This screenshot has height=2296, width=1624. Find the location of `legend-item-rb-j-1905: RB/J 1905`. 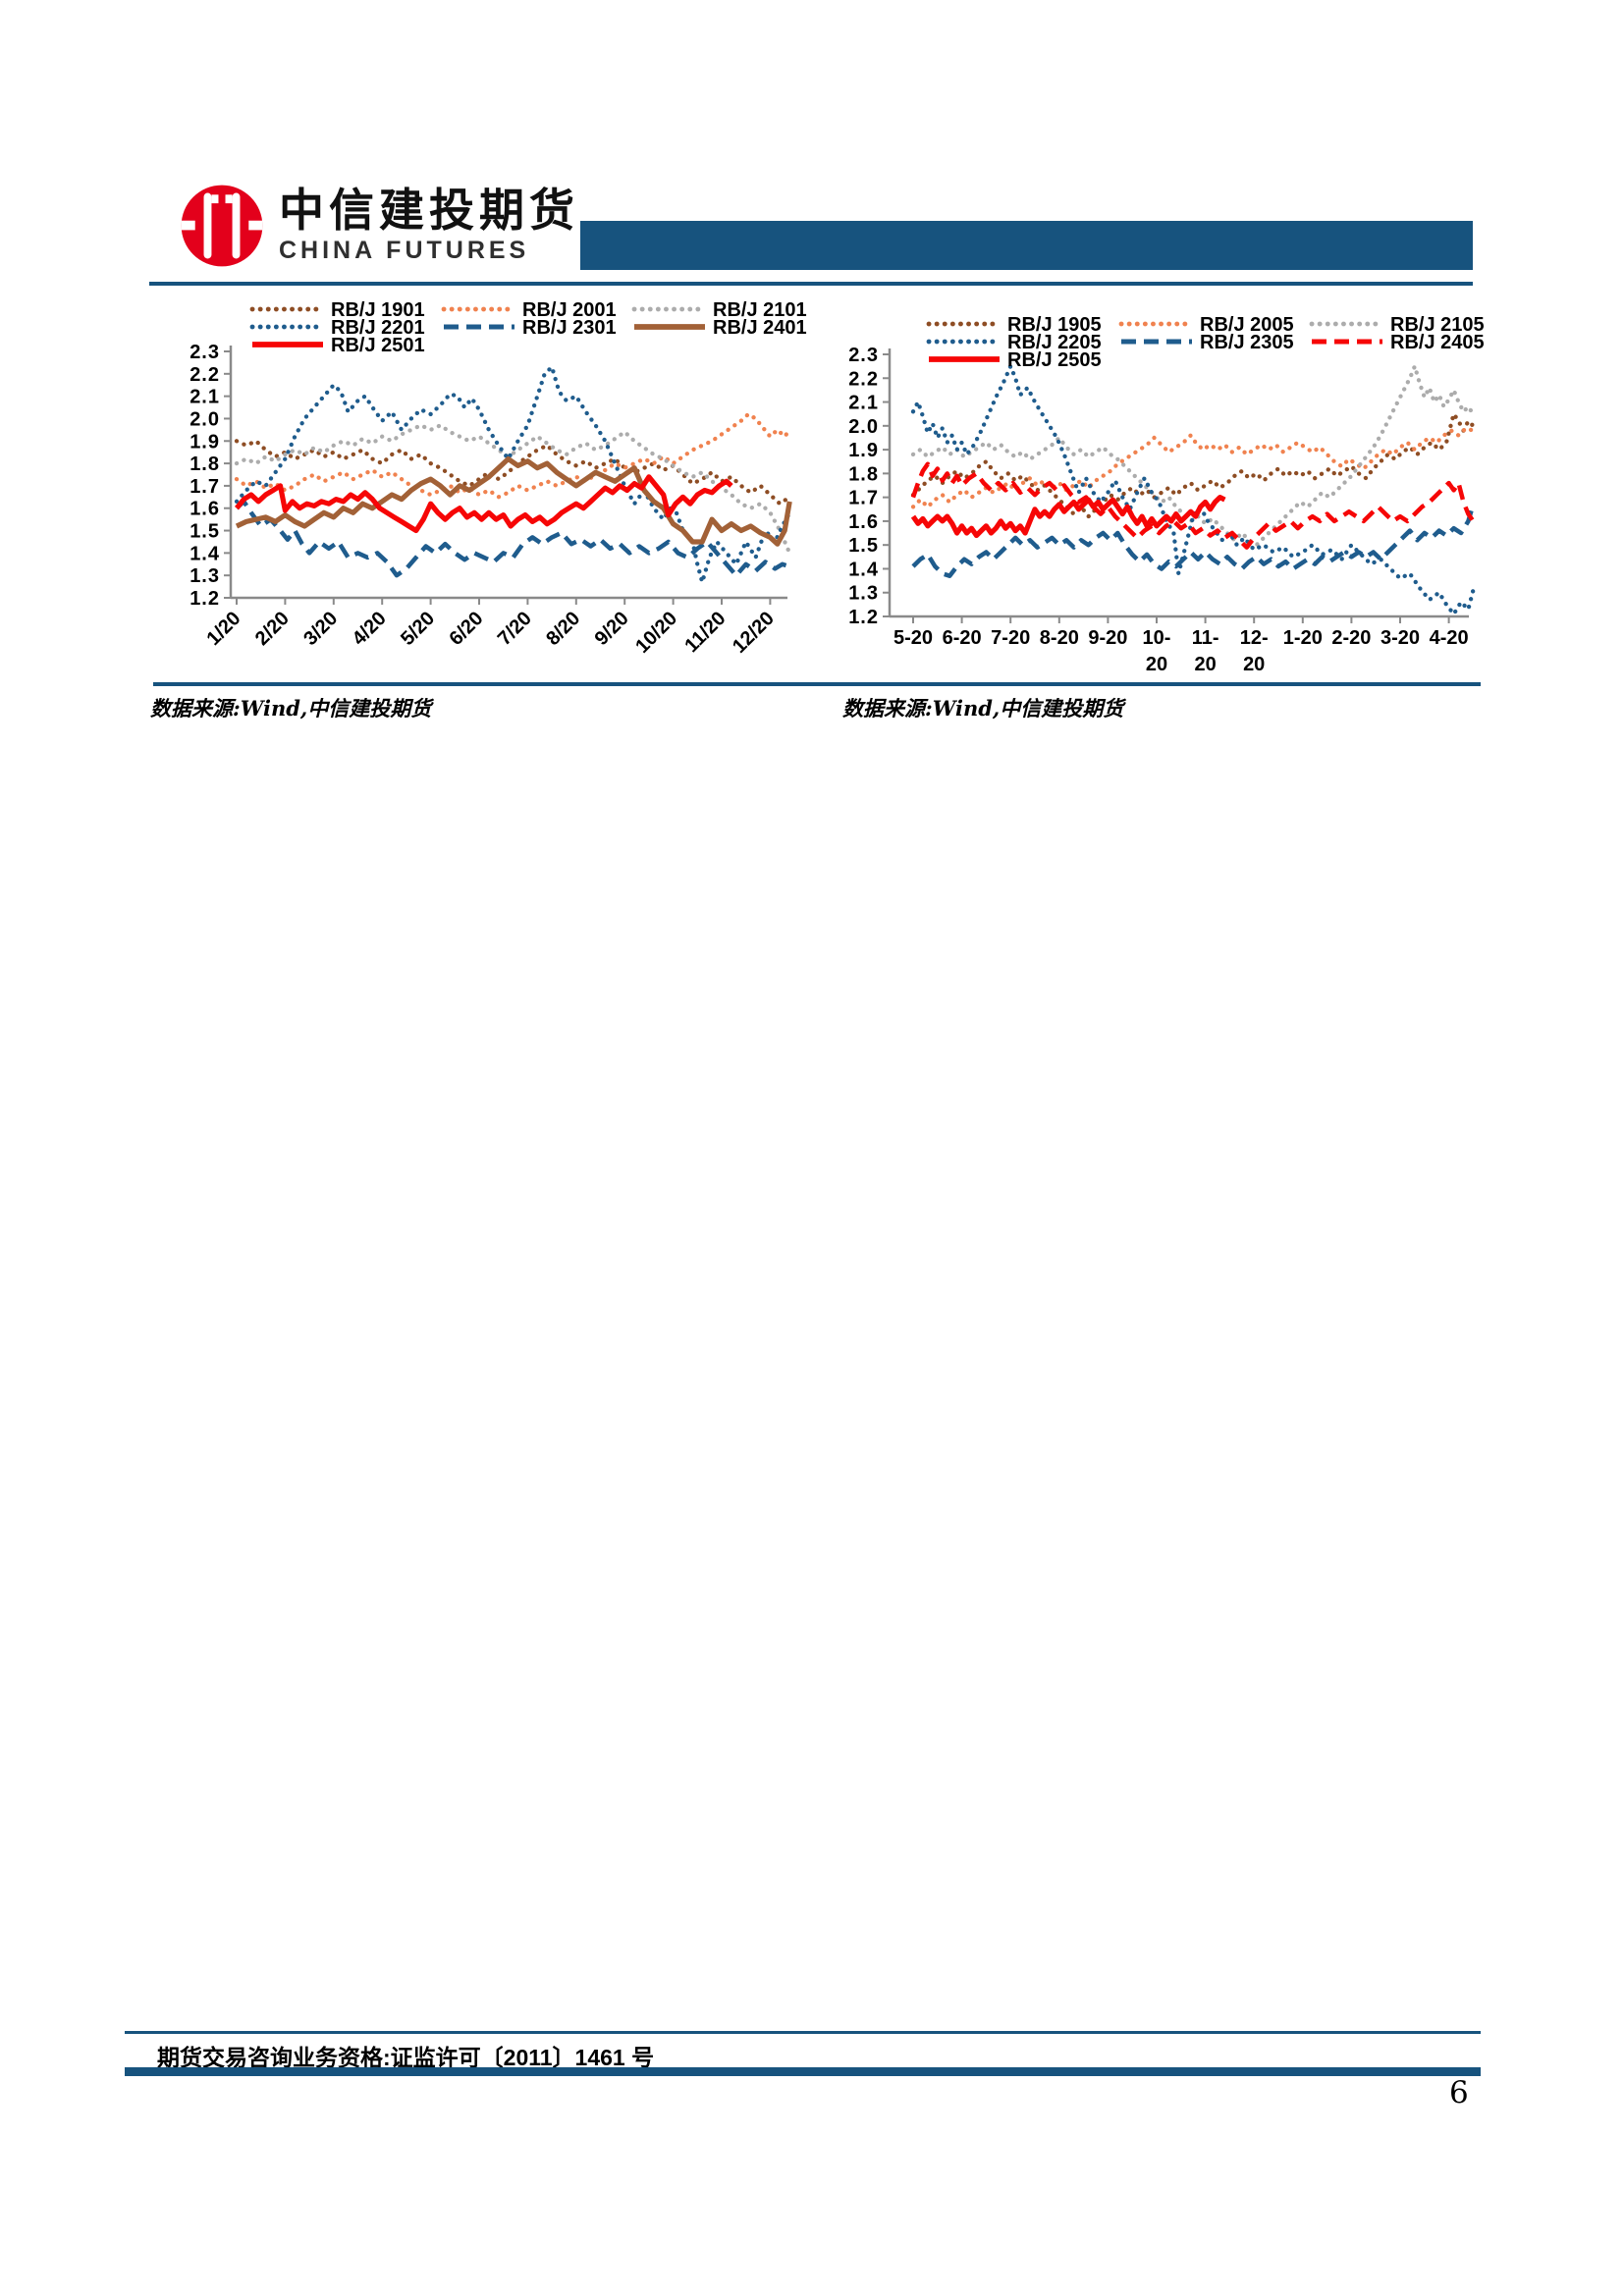

legend-item-rb-j-1905: RB/J 1905 is located at coordinates (1014, 325).